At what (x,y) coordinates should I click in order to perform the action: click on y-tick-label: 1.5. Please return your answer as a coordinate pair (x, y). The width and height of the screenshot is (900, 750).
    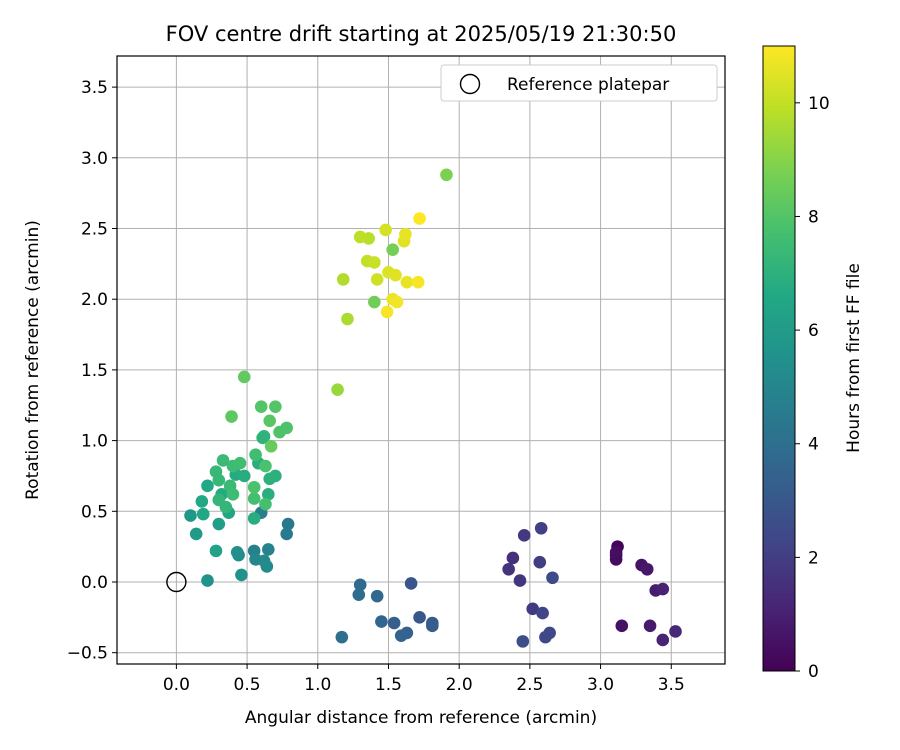
    Looking at the image, I should click on (94, 371).